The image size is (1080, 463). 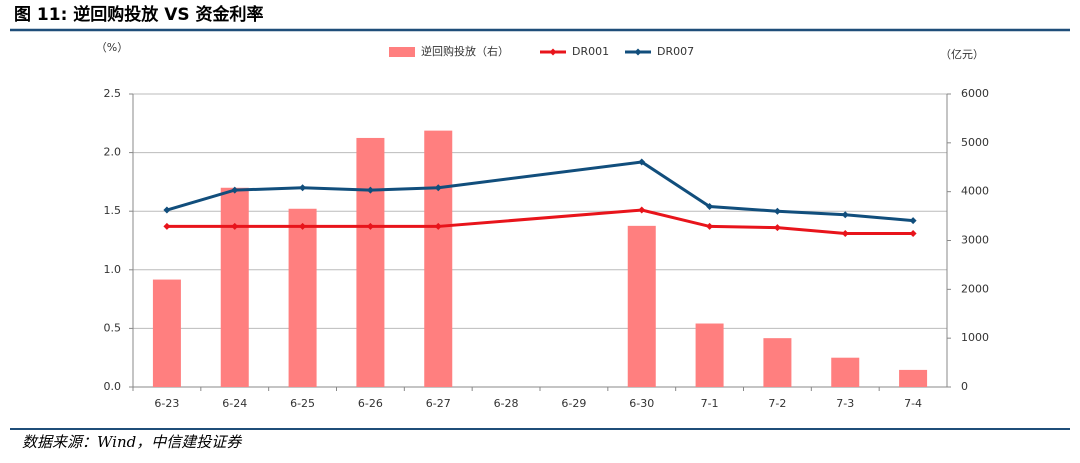 I want to click on x-tick-label: 7-4, so click(x=913, y=403).